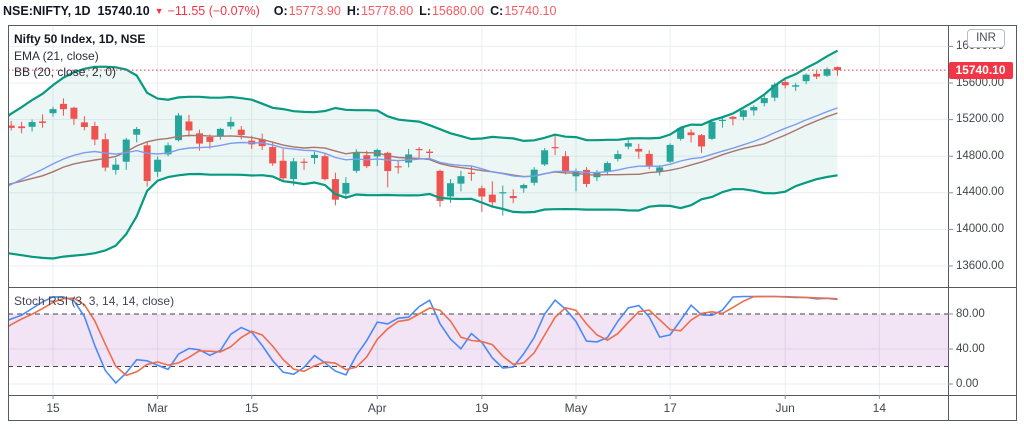  What do you see at coordinates (967, 383) in the screenshot?
I see `stoch-tick-label: 0.00` at bounding box center [967, 383].